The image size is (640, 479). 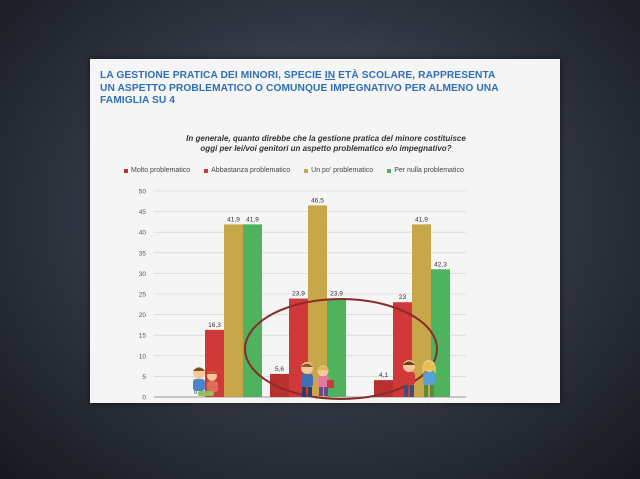 I want to click on data-label: 42,3, so click(x=440, y=264).